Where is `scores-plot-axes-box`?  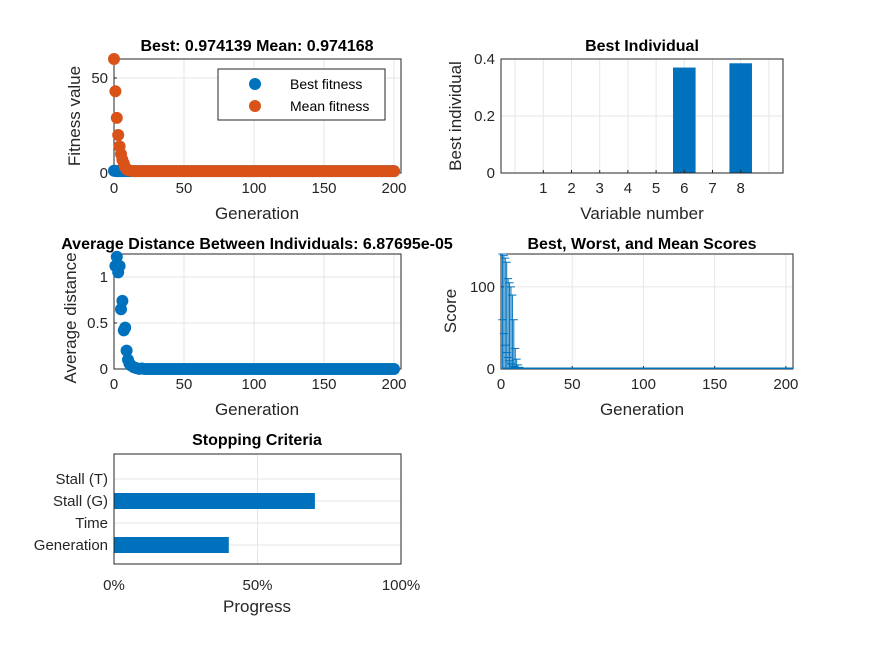 scores-plot-axes-box is located at coordinates (647, 311).